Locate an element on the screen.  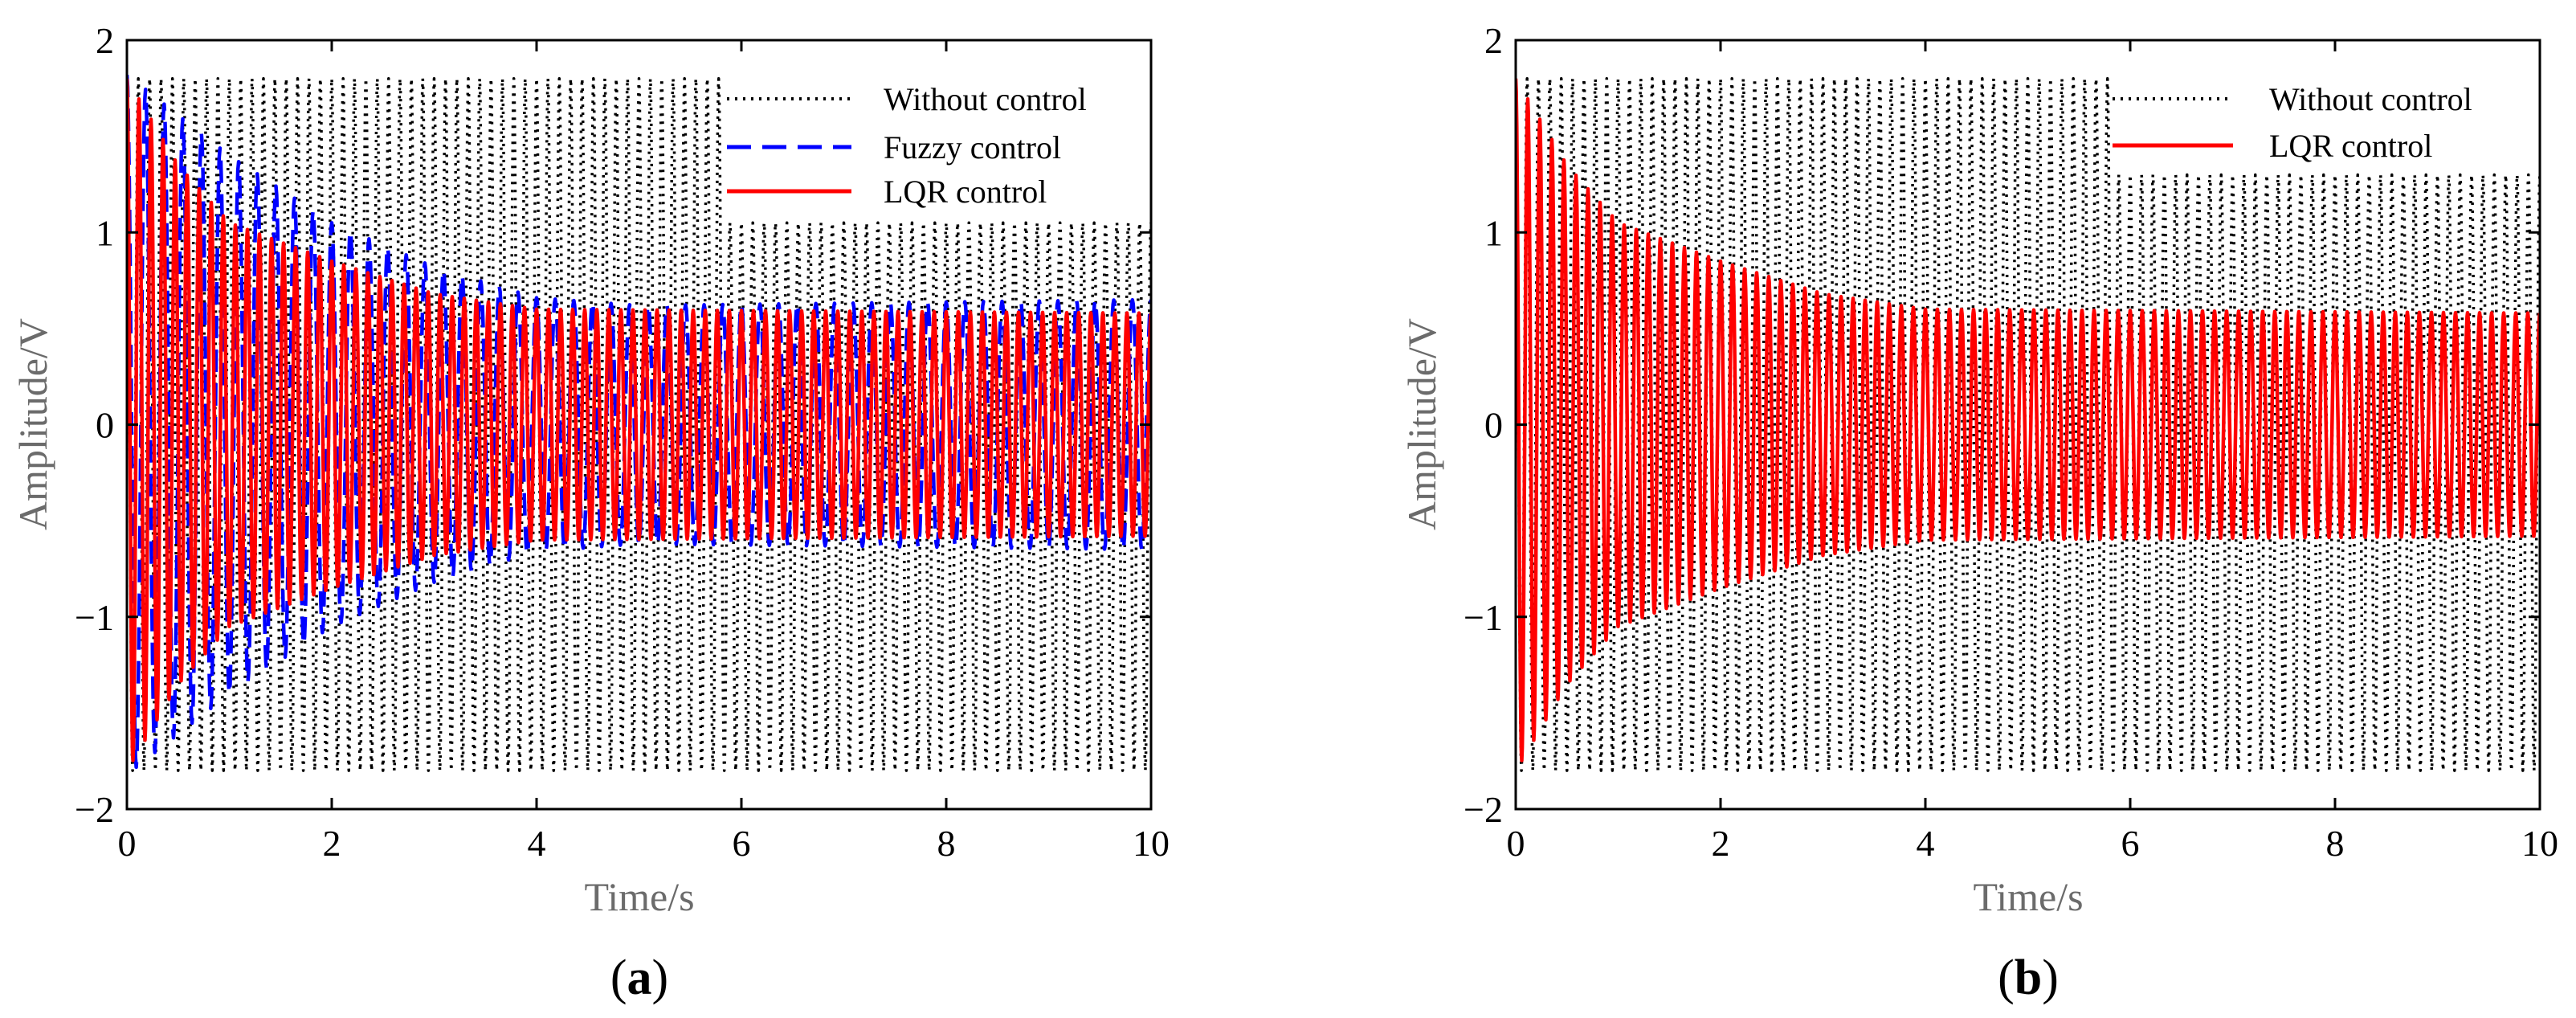
panel-label-b: (b) is located at coordinates (2028, 978).